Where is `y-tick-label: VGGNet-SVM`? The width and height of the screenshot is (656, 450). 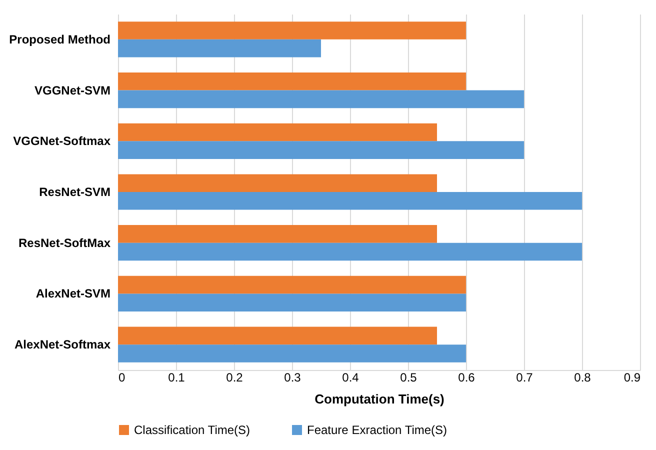
y-tick-label: VGGNet-SVM is located at coordinates (72, 90).